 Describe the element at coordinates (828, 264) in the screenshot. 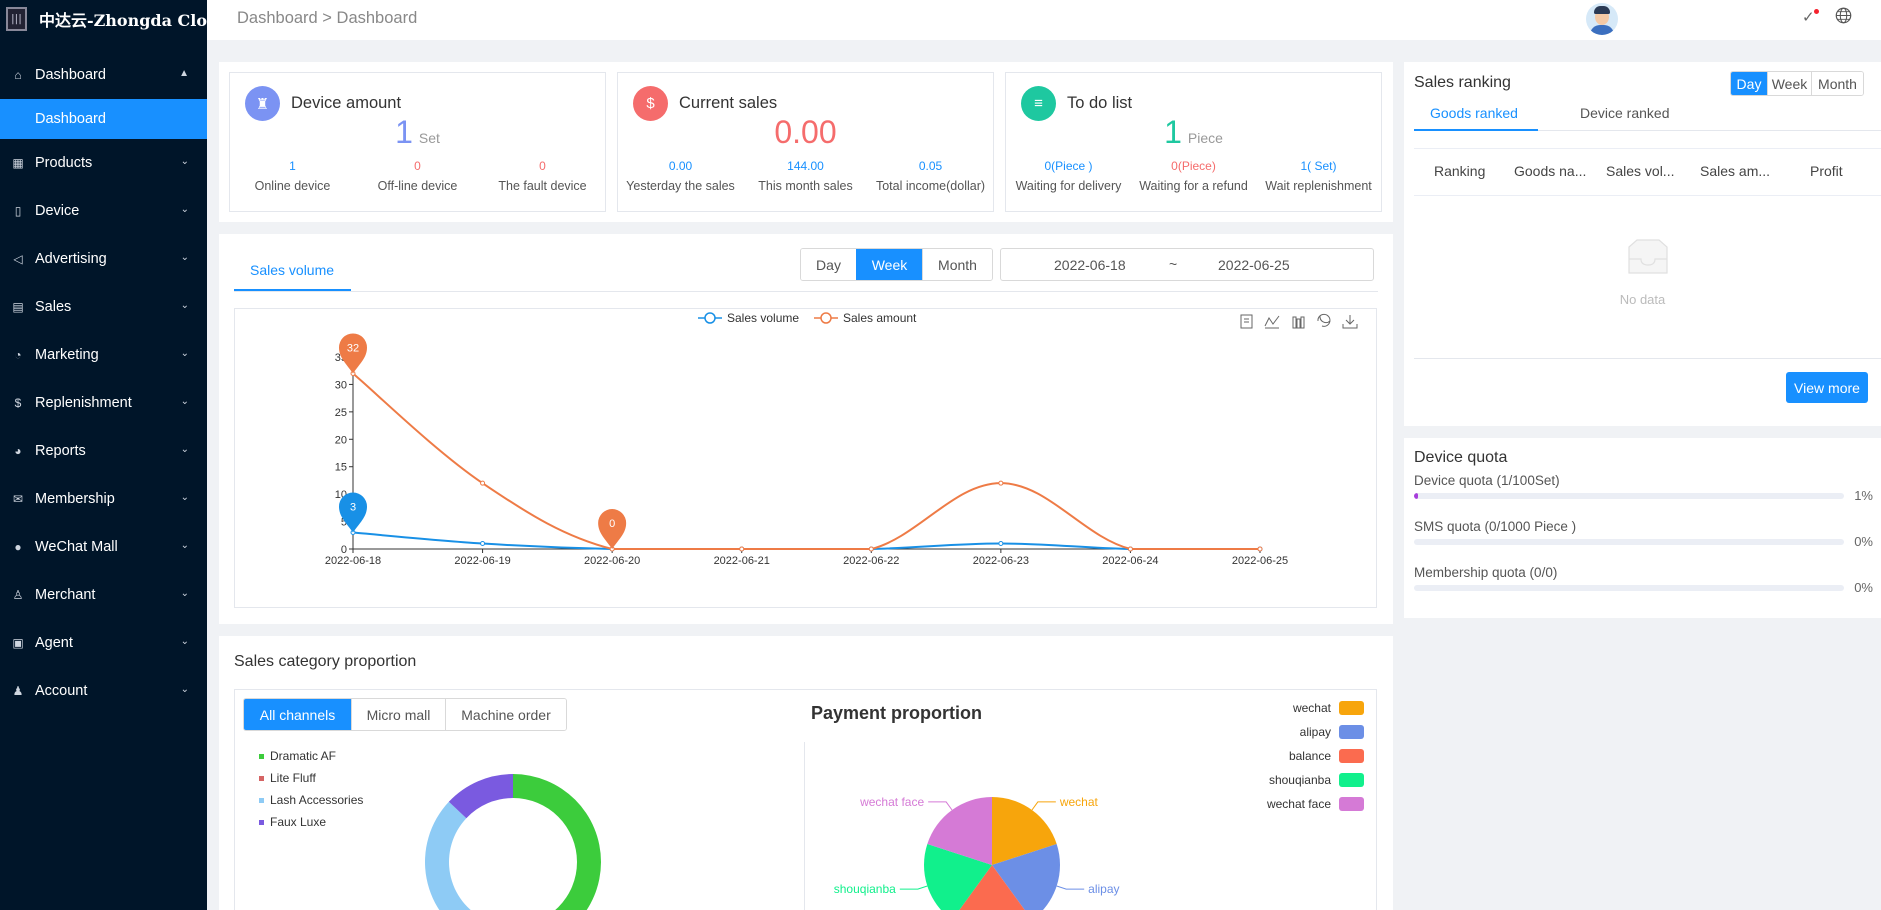

I see `range-day-button: Day` at that location.